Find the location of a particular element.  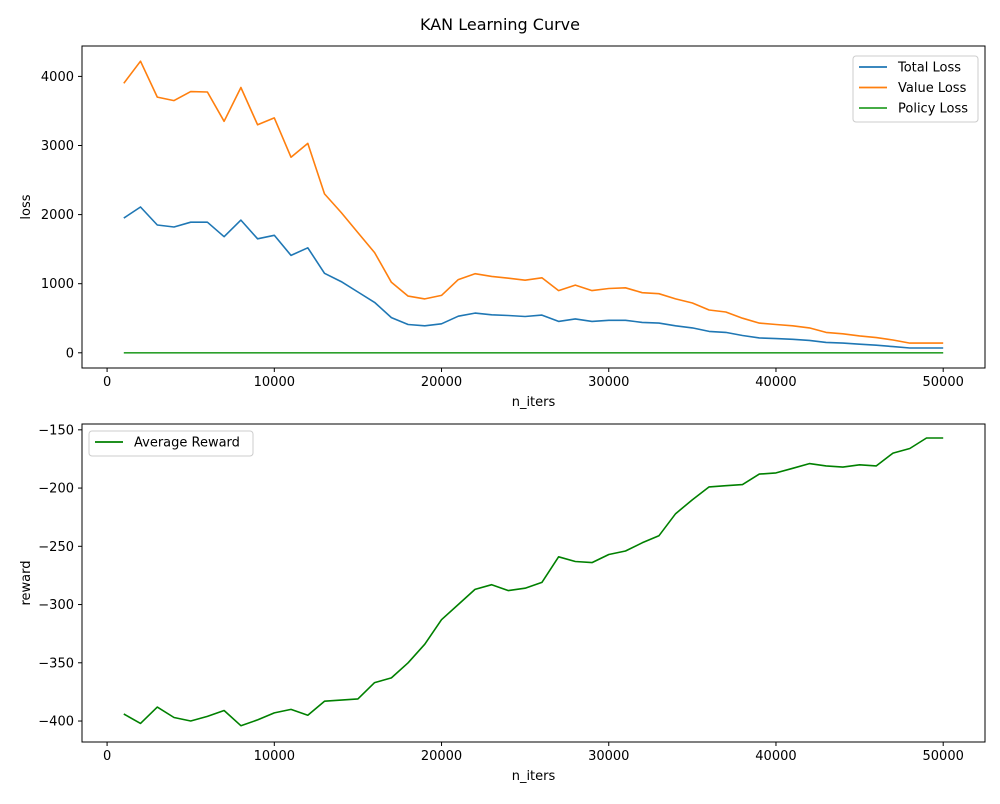

y-tick-label: −400 is located at coordinates (56, 722).